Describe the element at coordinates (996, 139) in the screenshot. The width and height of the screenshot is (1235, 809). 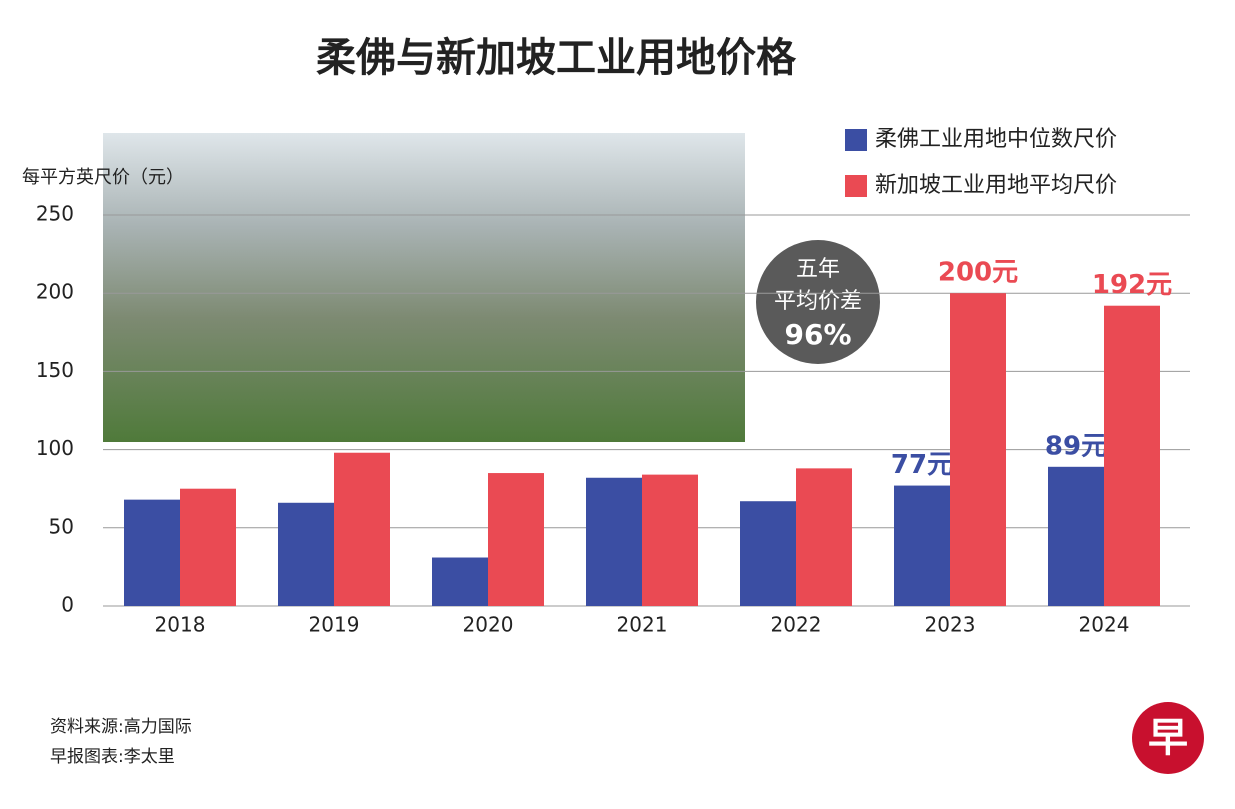
I see `legend-label: 柔佛工业用地中位数尺价` at that location.